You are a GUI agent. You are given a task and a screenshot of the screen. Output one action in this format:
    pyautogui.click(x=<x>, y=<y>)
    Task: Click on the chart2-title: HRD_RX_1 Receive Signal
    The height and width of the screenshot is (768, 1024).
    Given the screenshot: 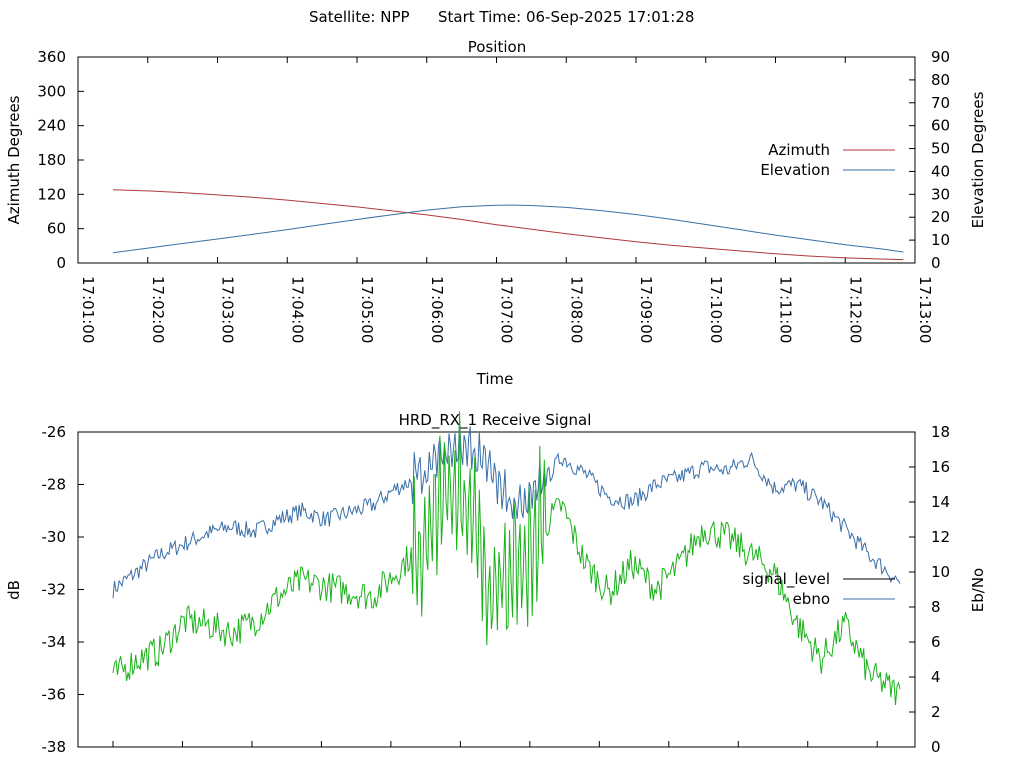 What is the action you would take?
    pyautogui.click(x=495, y=420)
    